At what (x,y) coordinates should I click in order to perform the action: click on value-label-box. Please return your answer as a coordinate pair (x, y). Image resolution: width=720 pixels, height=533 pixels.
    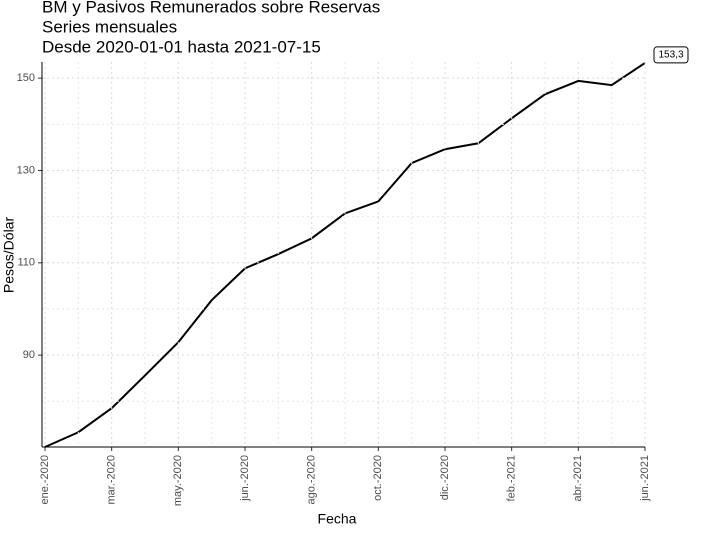
    Looking at the image, I should click on (671, 55).